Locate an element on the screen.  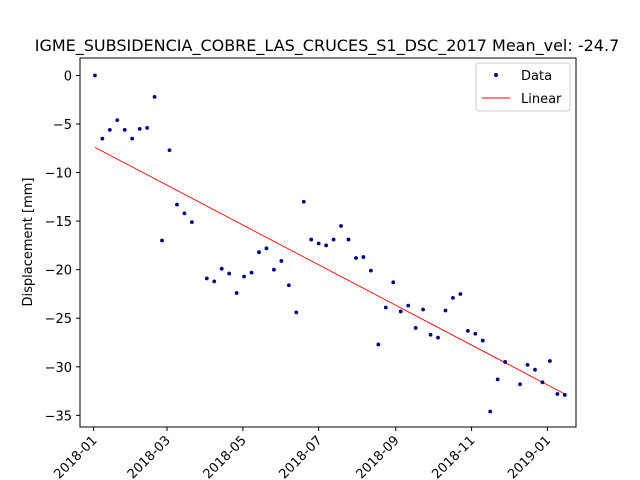
y-axis-label: Displacement [mm] is located at coordinates (28, 242).